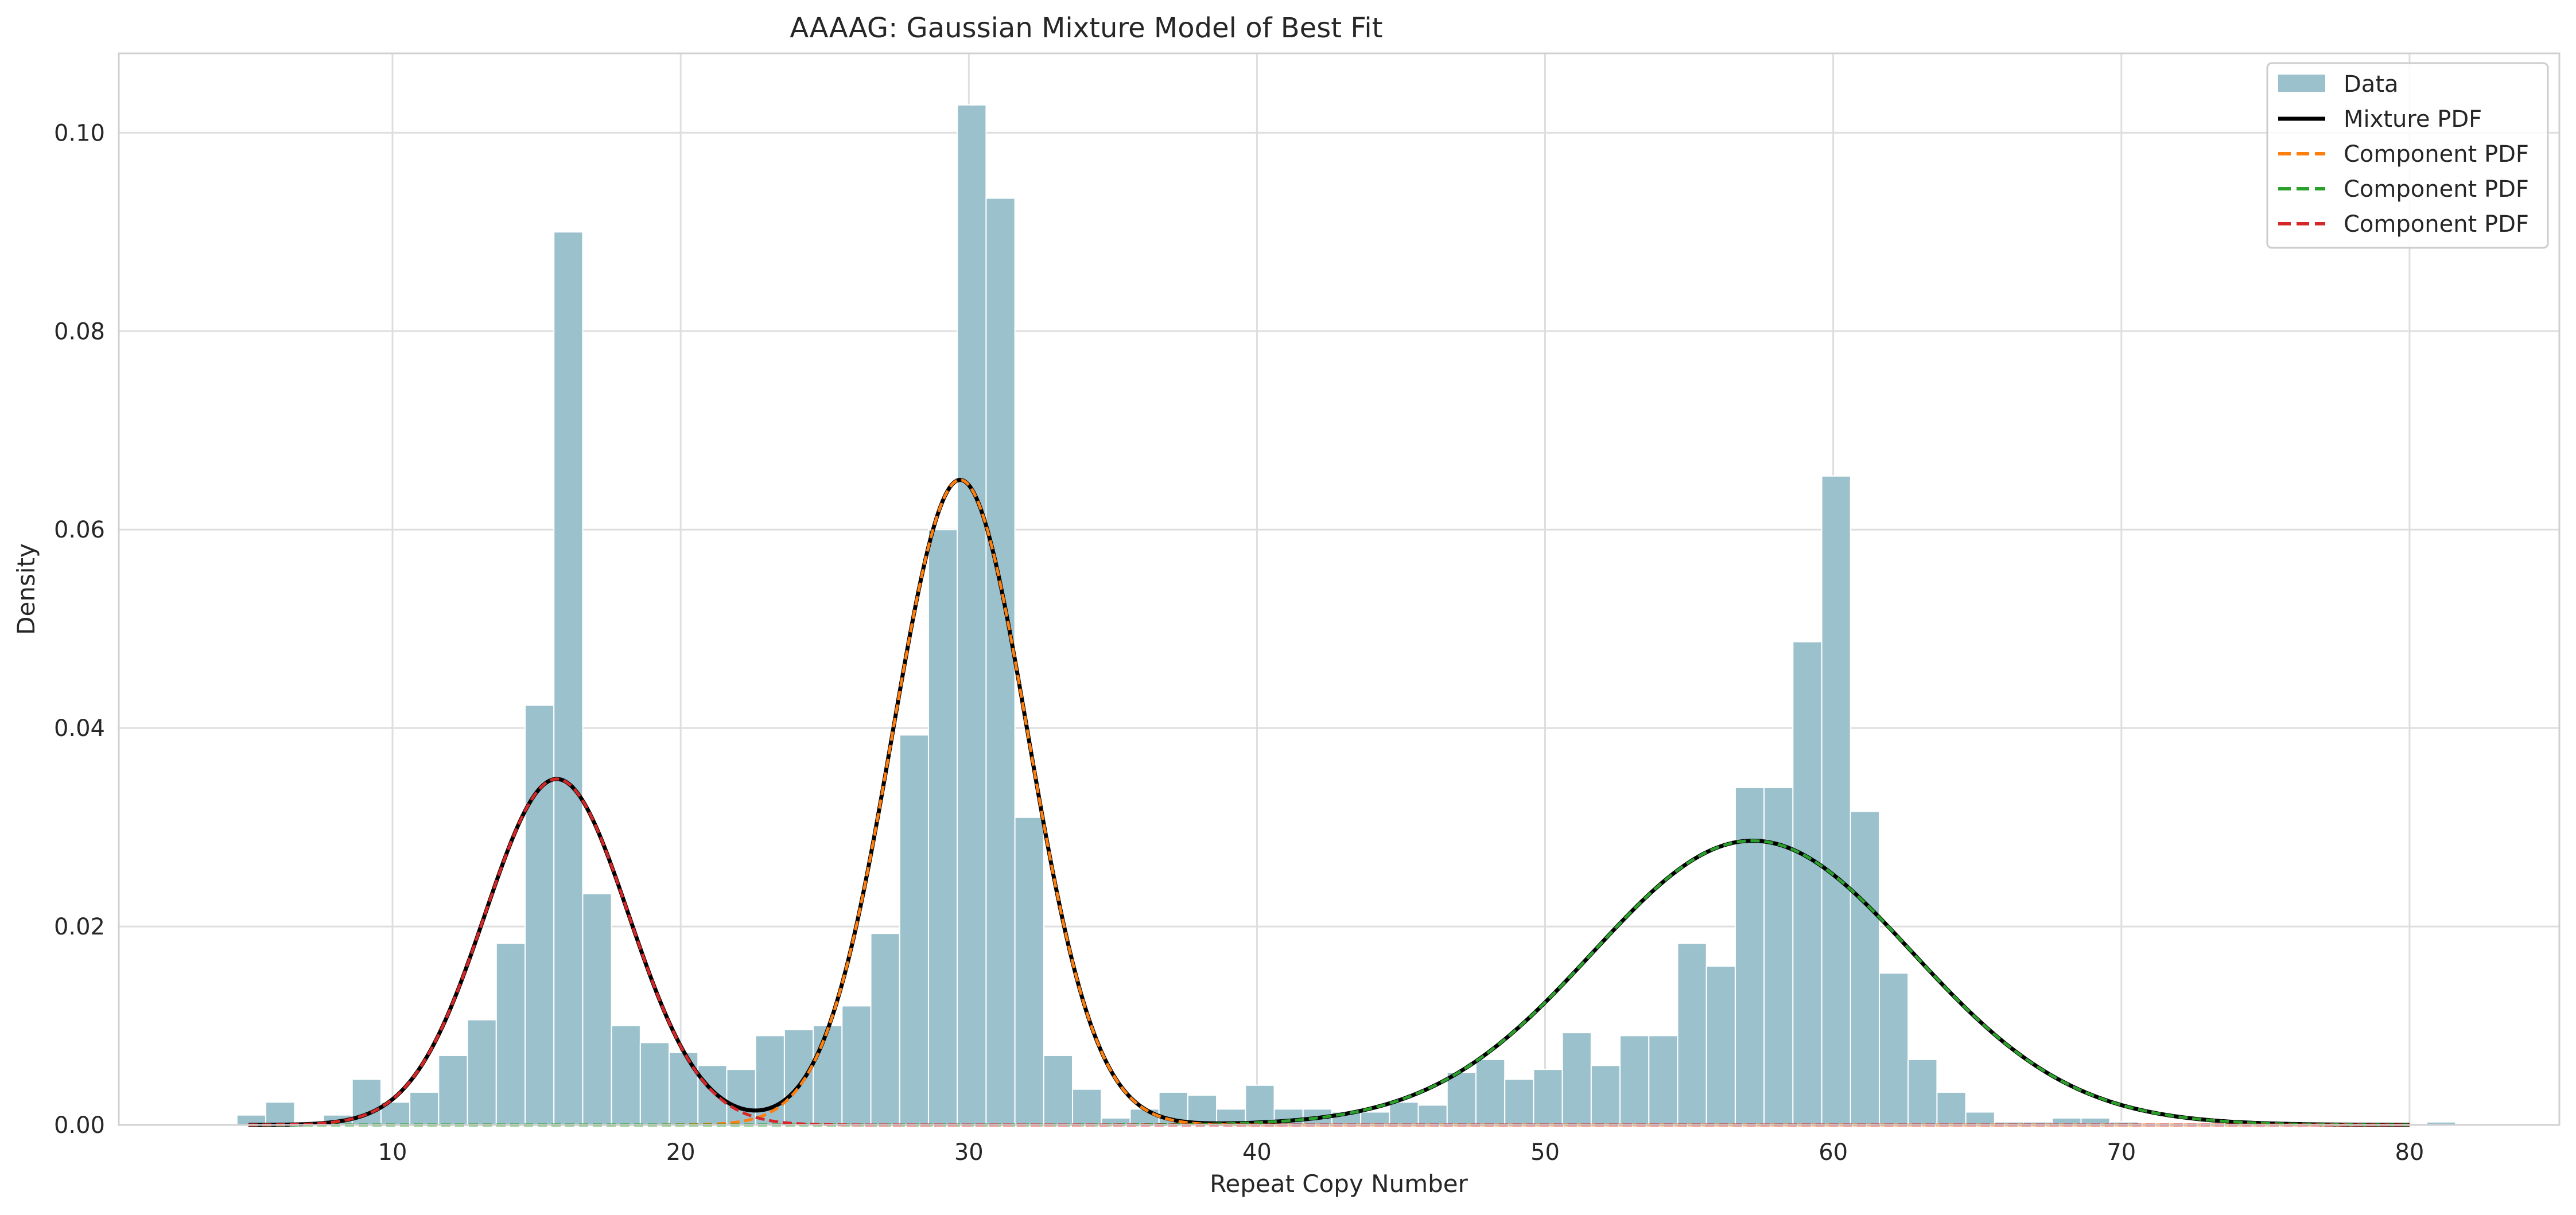  Describe the element at coordinates (392, 1152) in the screenshot. I see `x-tick-label: 10` at that location.